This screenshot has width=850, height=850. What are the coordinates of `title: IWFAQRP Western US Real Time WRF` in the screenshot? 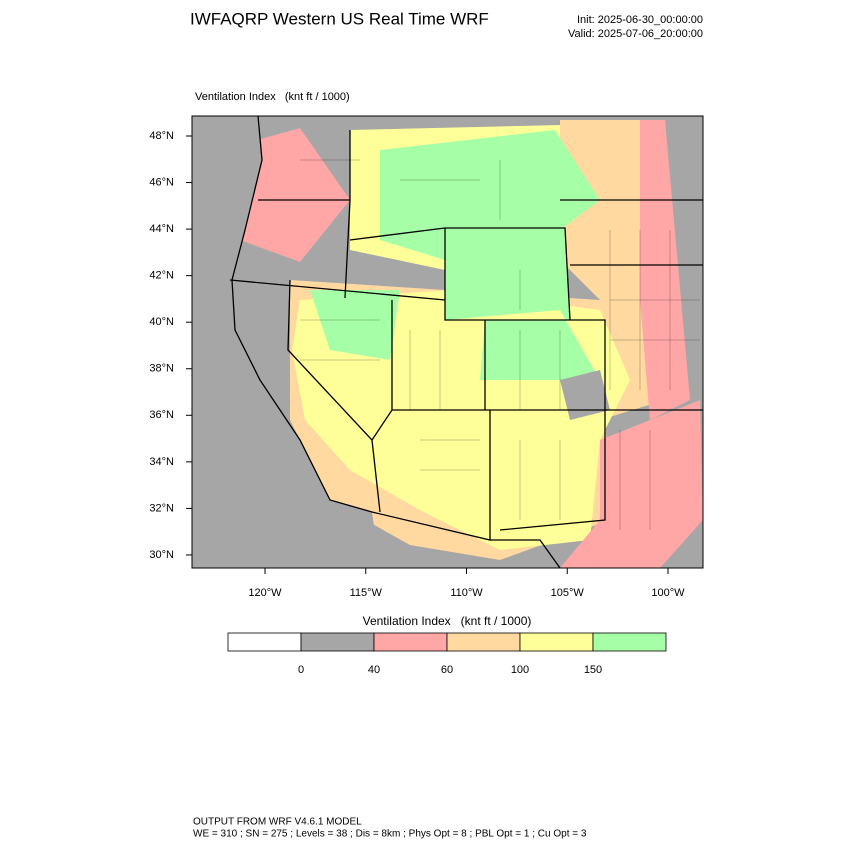 It's located at (339, 18).